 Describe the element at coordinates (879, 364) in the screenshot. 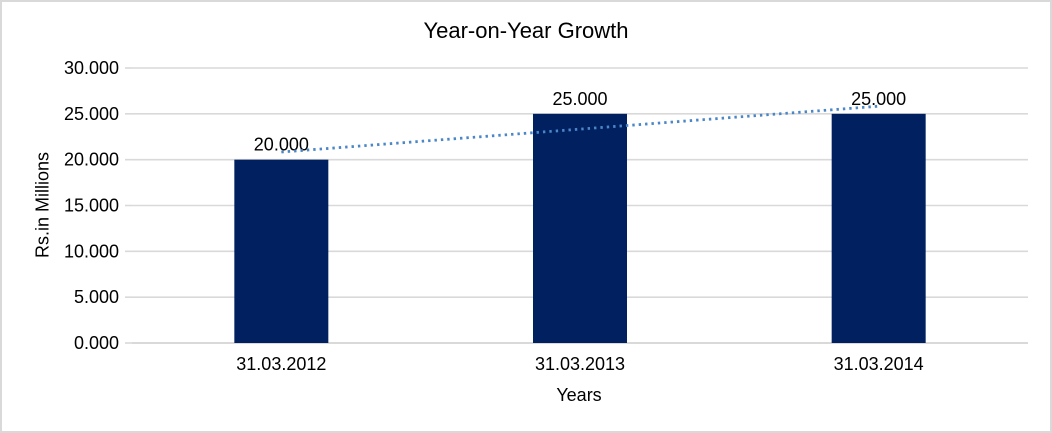

I see `x-category-label: 31.03.2014` at that location.